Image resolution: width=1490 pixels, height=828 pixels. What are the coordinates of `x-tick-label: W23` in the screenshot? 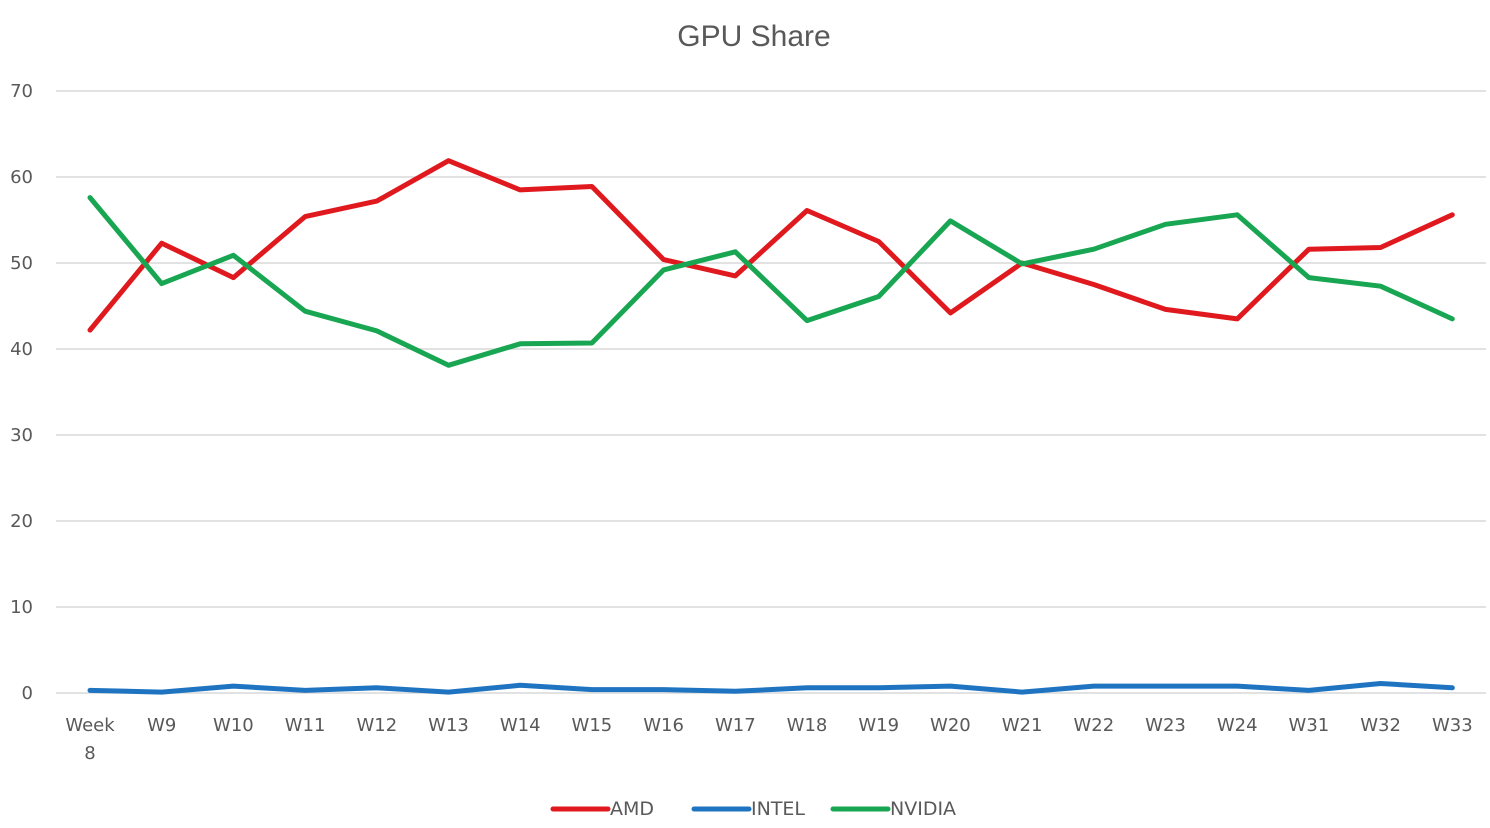 It's located at (1165, 725).